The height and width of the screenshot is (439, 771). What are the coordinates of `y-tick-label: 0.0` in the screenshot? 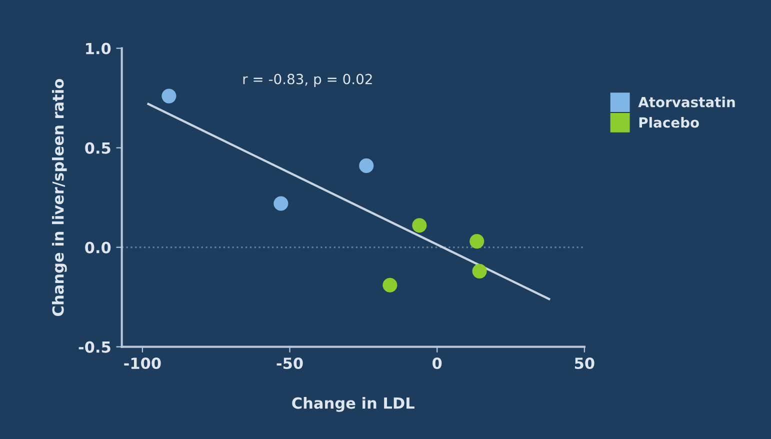 It's located at (98, 248).